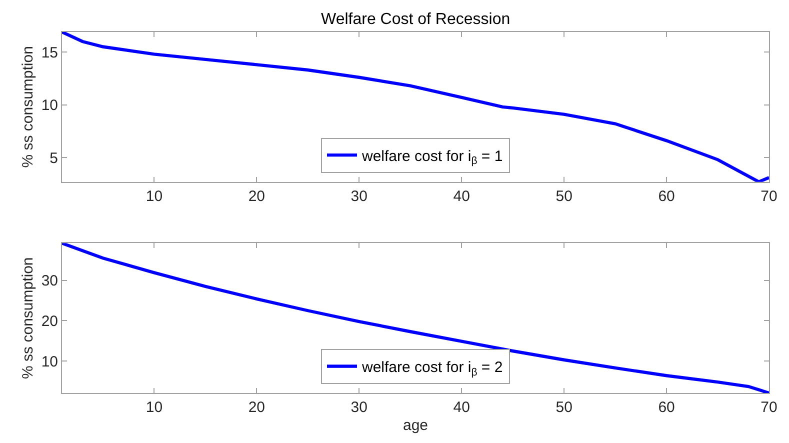  Describe the element at coordinates (415, 19) in the screenshot. I see `chart-title: Welfare Cost of Recession` at that location.